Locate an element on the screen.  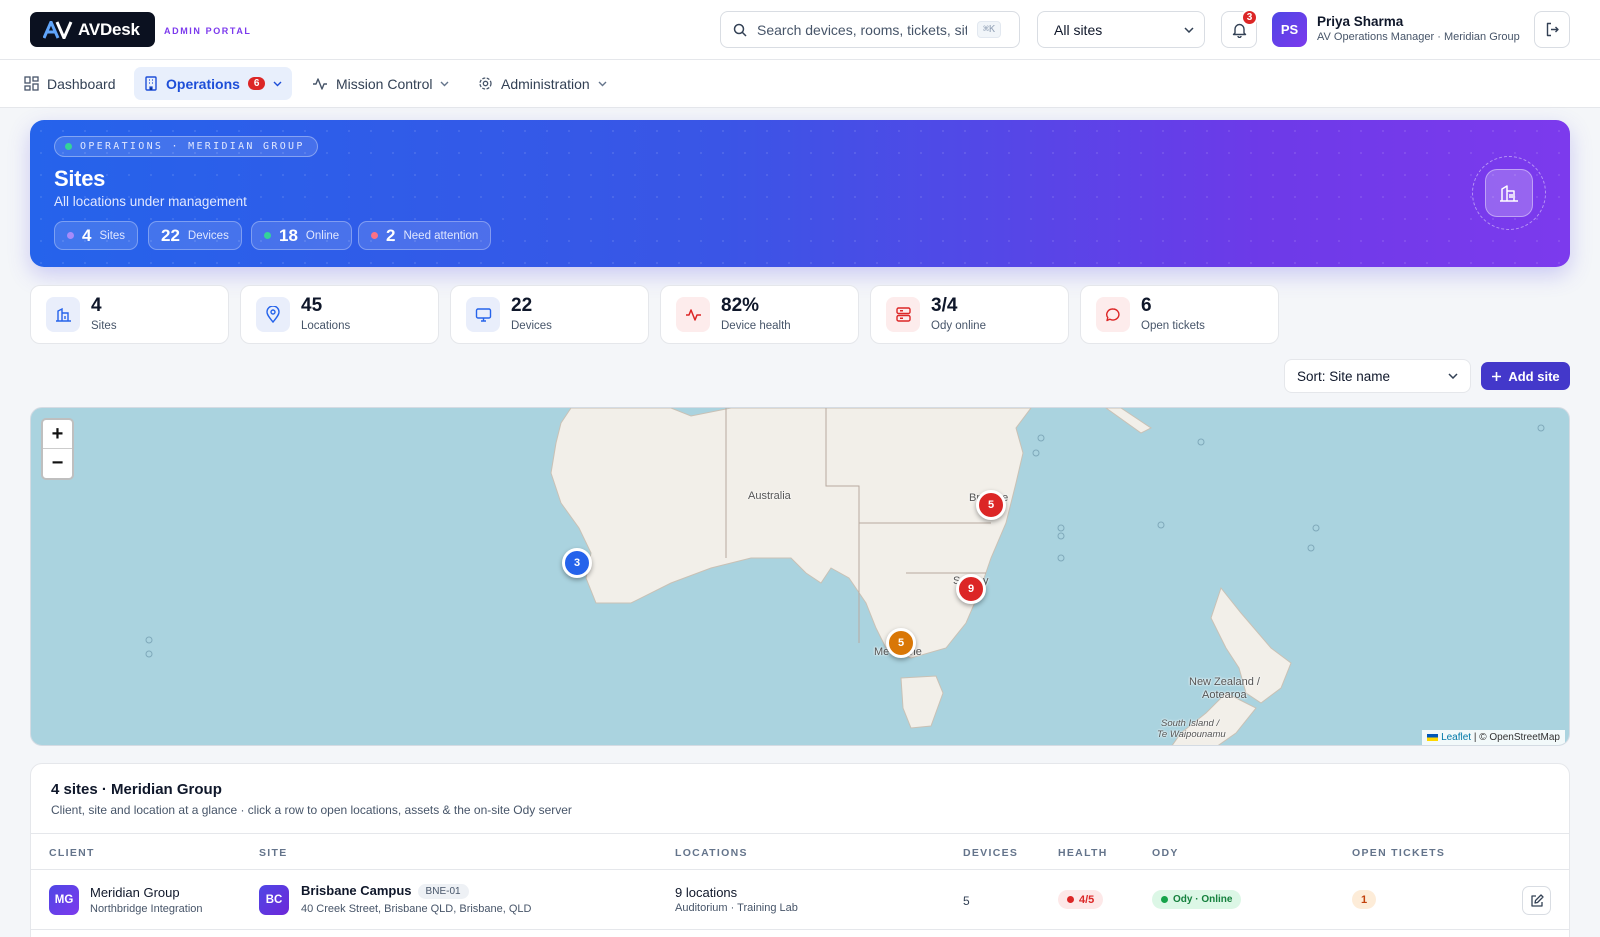
column-header-locations: LOCATIONS is located at coordinates (711, 853).